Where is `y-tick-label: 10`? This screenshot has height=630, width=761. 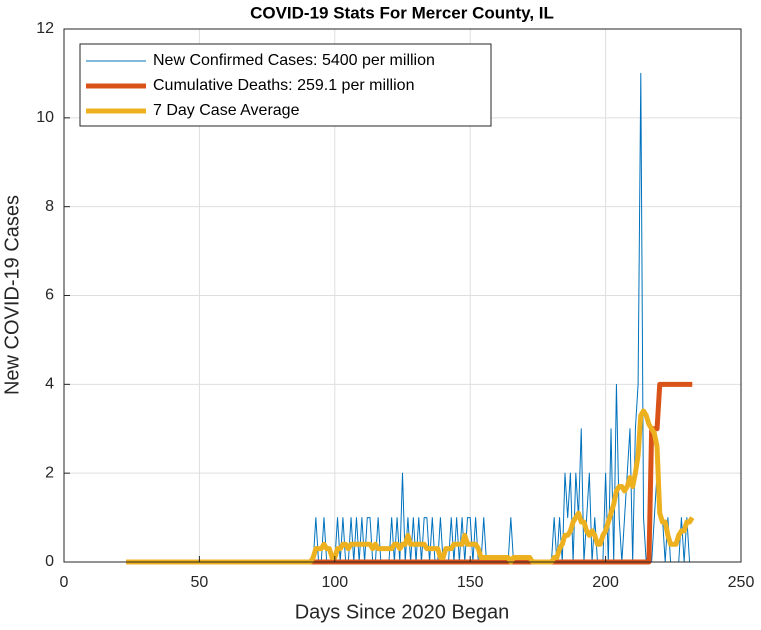 y-tick-label: 10 is located at coordinates (45, 117).